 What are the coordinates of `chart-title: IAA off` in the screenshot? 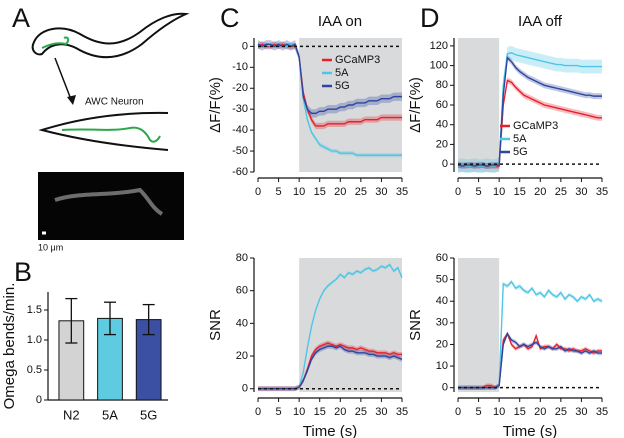 It's located at (540, 21).